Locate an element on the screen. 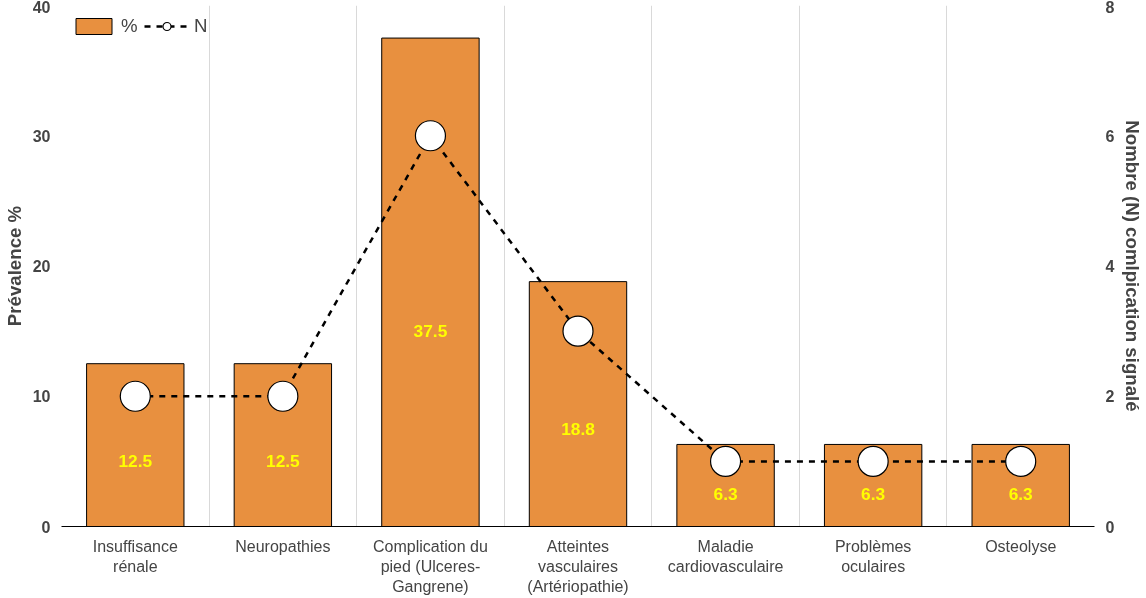 This screenshot has width=1146, height=598. y-tick-label: 20 is located at coordinates (41, 266).